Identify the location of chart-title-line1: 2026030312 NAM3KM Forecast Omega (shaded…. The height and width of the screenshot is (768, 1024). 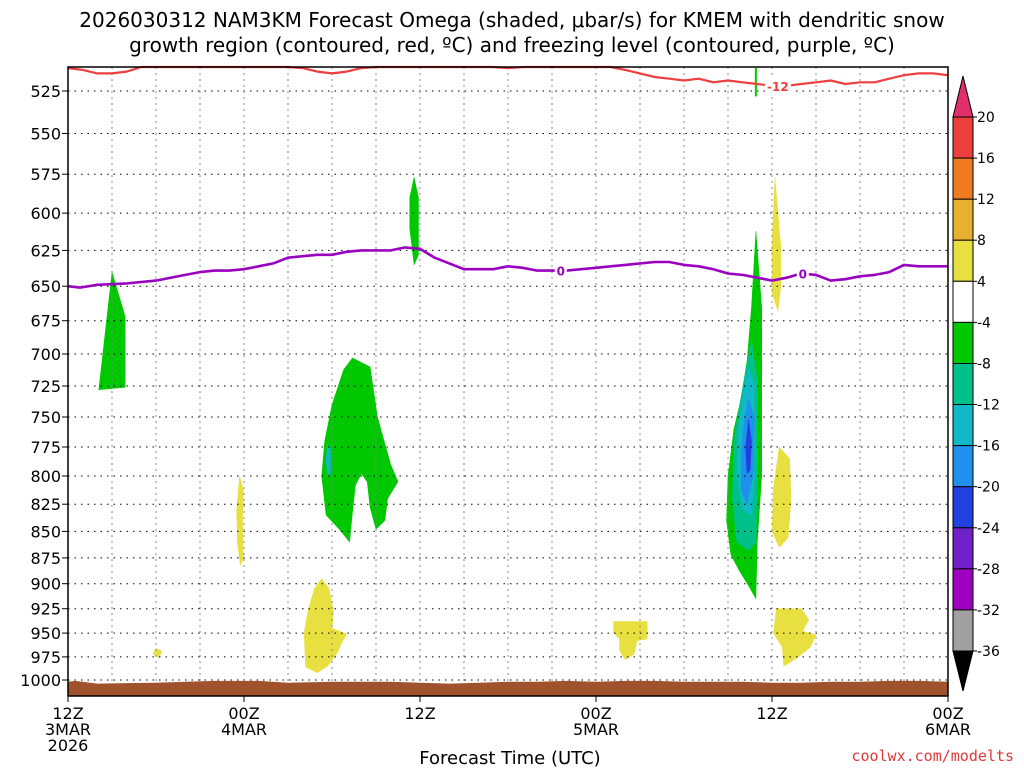
(511, 20).